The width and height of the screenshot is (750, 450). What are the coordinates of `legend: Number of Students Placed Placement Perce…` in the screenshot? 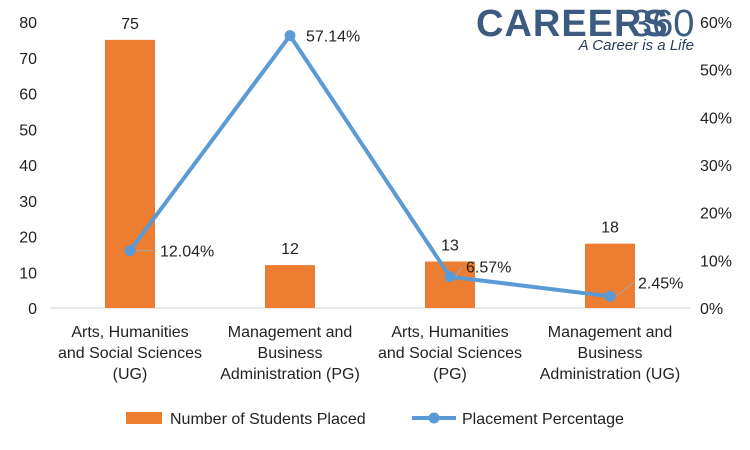 It's located at (375, 419).